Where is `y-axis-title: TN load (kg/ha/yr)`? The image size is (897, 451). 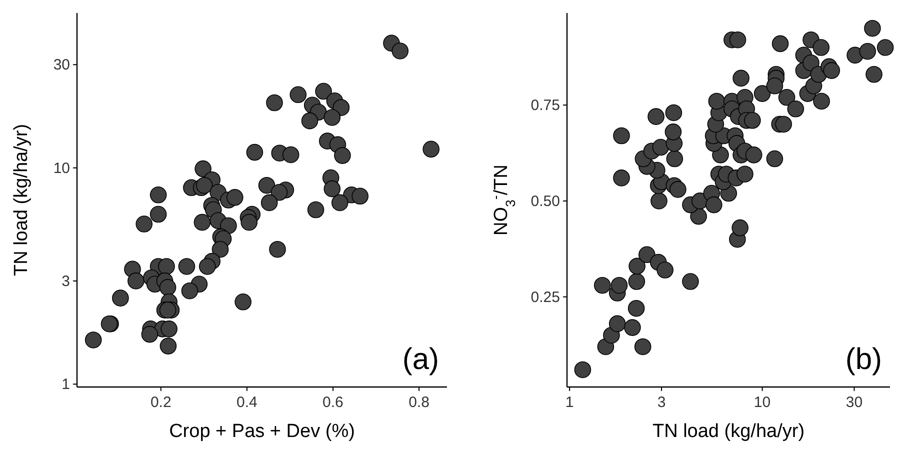
y-axis-title: TN load (kg/ha/yr) is located at coordinates (21, 200).